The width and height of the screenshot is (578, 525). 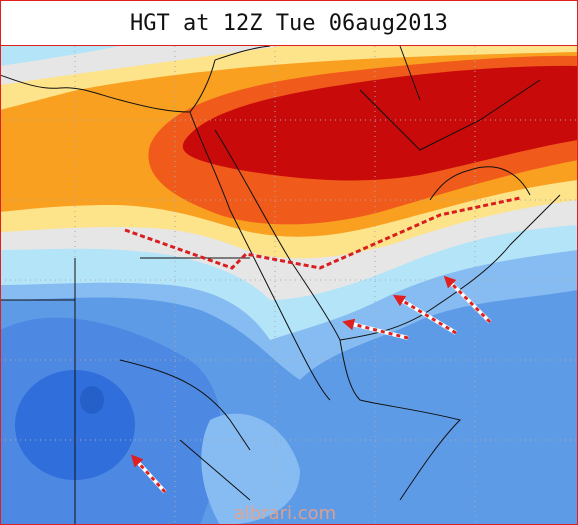 I want to click on trough-line, so click(x=322, y=233).